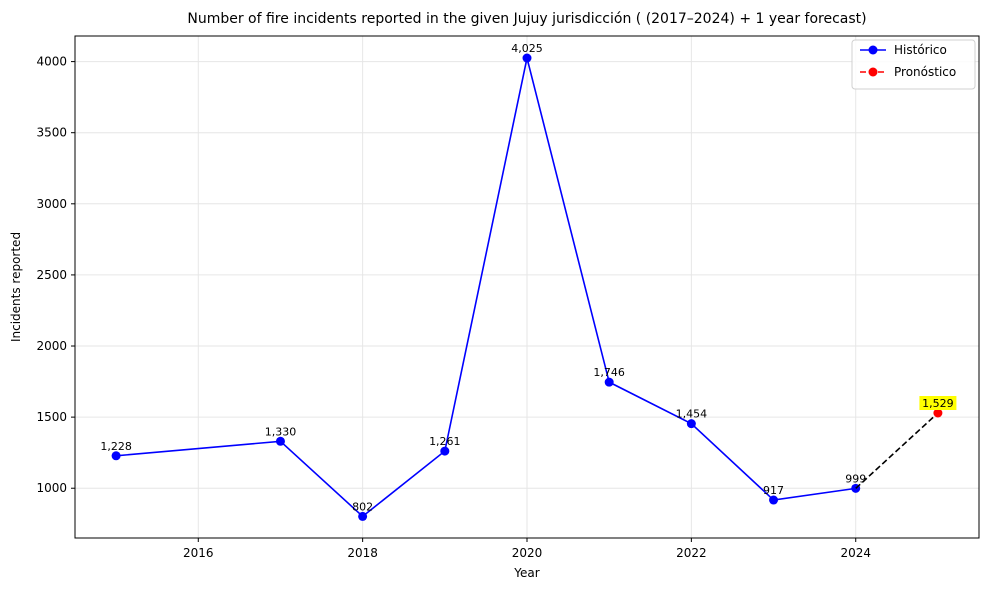 The image size is (989, 590). Describe the element at coordinates (527, 48) in the screenshot. I see `data-label: 4,025` at that location.